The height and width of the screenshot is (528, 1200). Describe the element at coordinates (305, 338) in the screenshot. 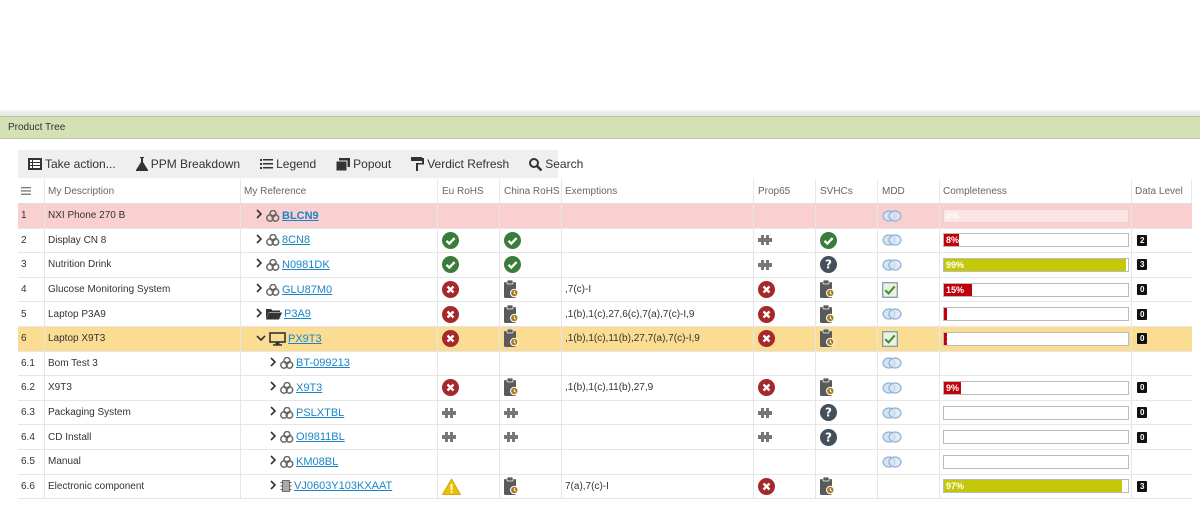

I see `reference-link: PX9T3` at that location.